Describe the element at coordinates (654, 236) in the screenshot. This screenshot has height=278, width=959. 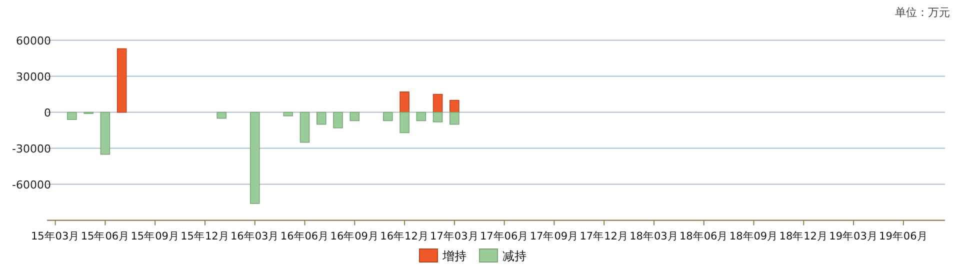
I see `x-tick-label: 18年03月` at that location.